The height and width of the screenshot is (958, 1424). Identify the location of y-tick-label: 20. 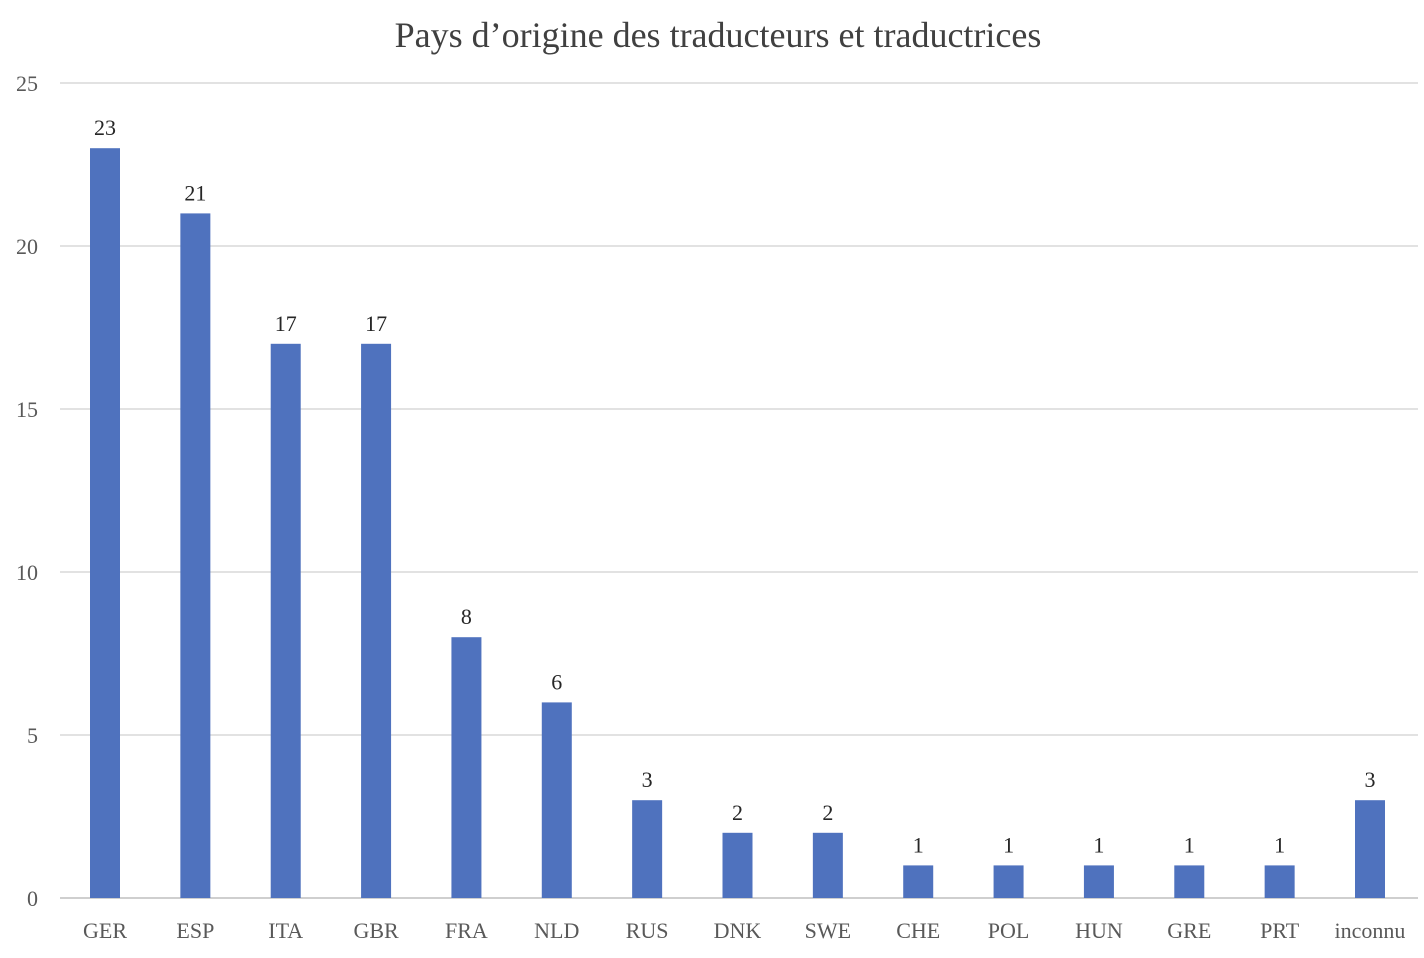
(27, 246).